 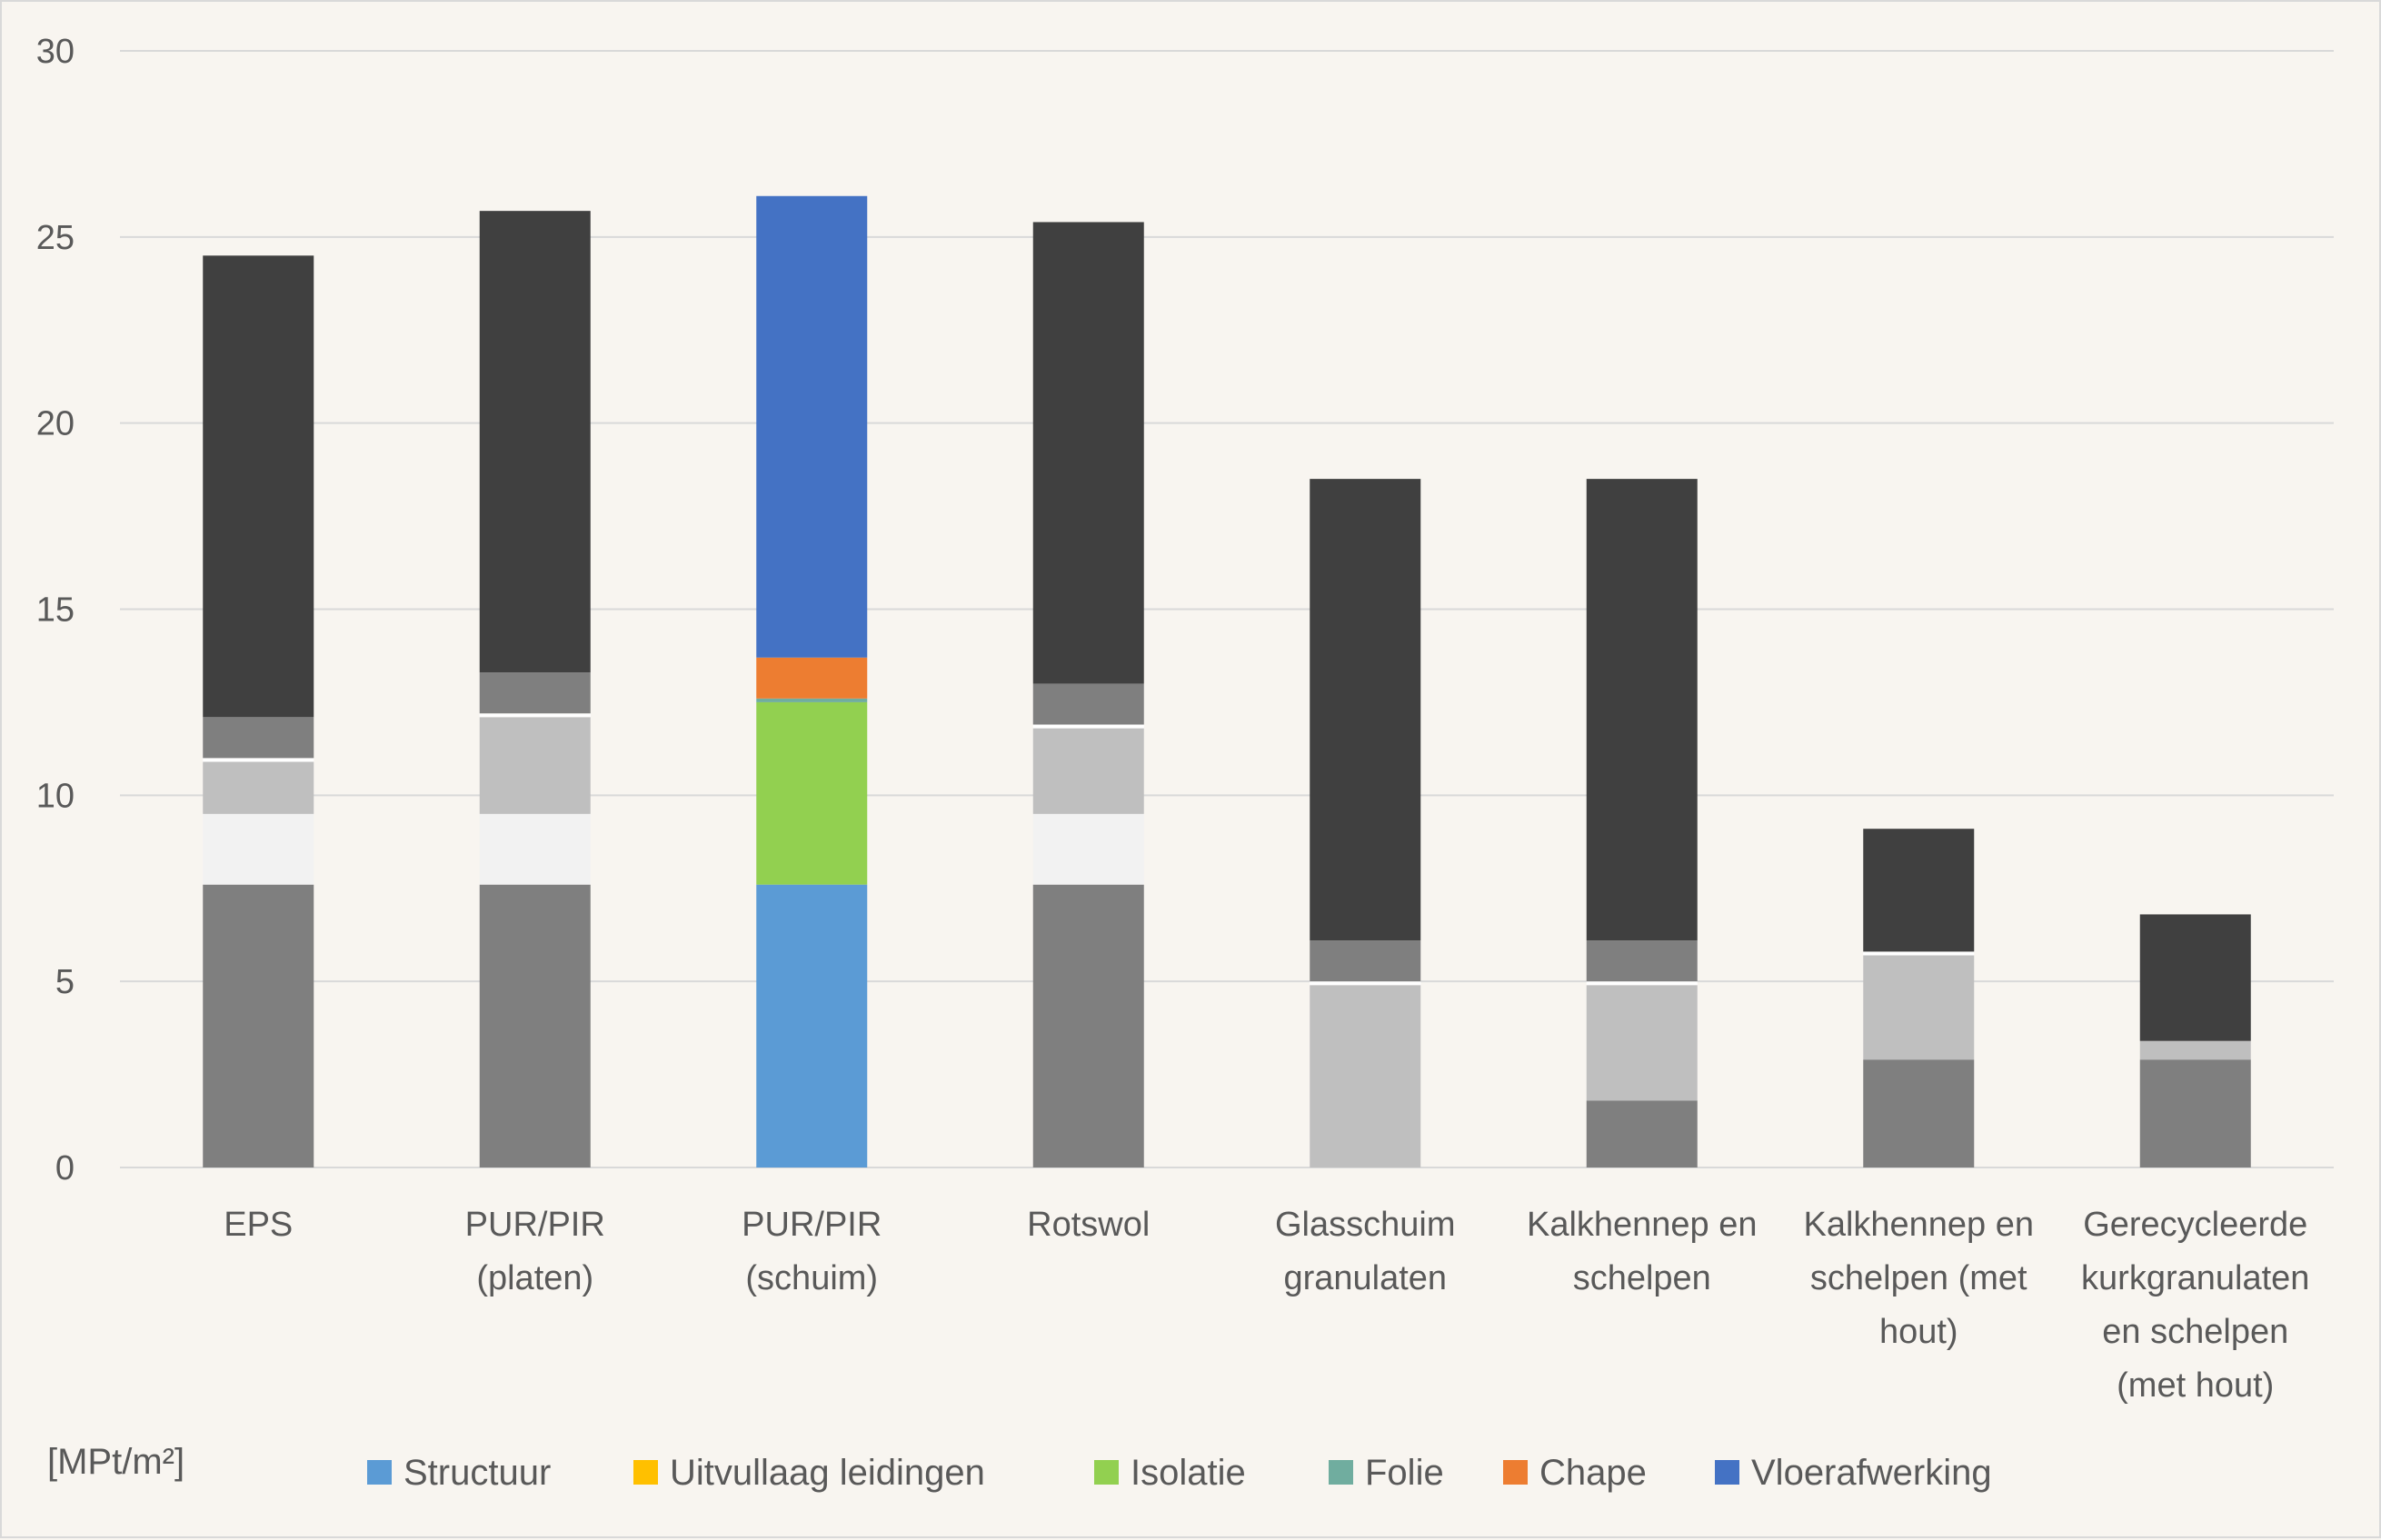 What do you see at coordinates (55, 424) in the screenshot?
I see `y-tick-label: 20` at bounding box center [55, 424].